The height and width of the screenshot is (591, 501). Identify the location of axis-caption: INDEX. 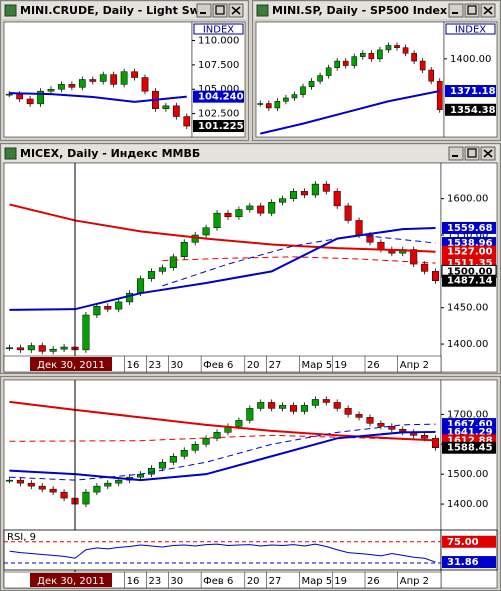
(470, 30).